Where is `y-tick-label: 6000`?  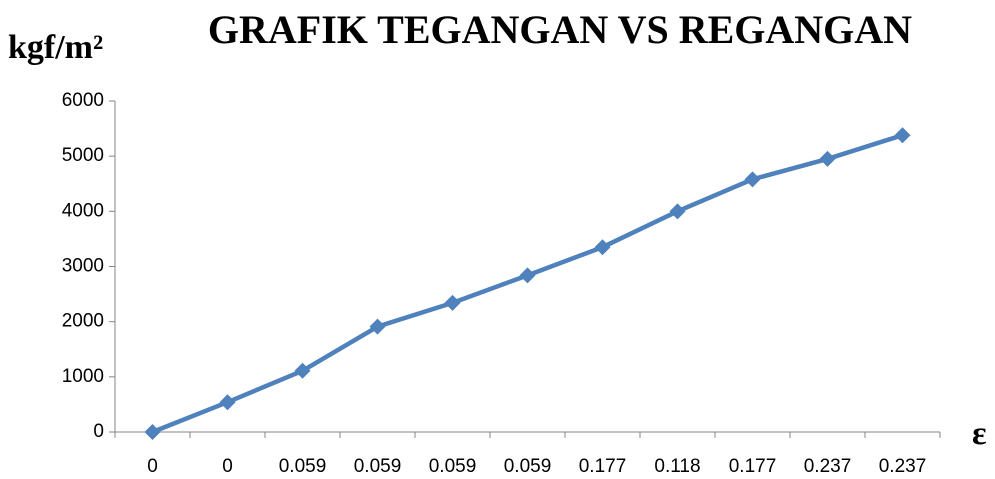
y-tick-label: 6000 is located at coordinates (83, 100).